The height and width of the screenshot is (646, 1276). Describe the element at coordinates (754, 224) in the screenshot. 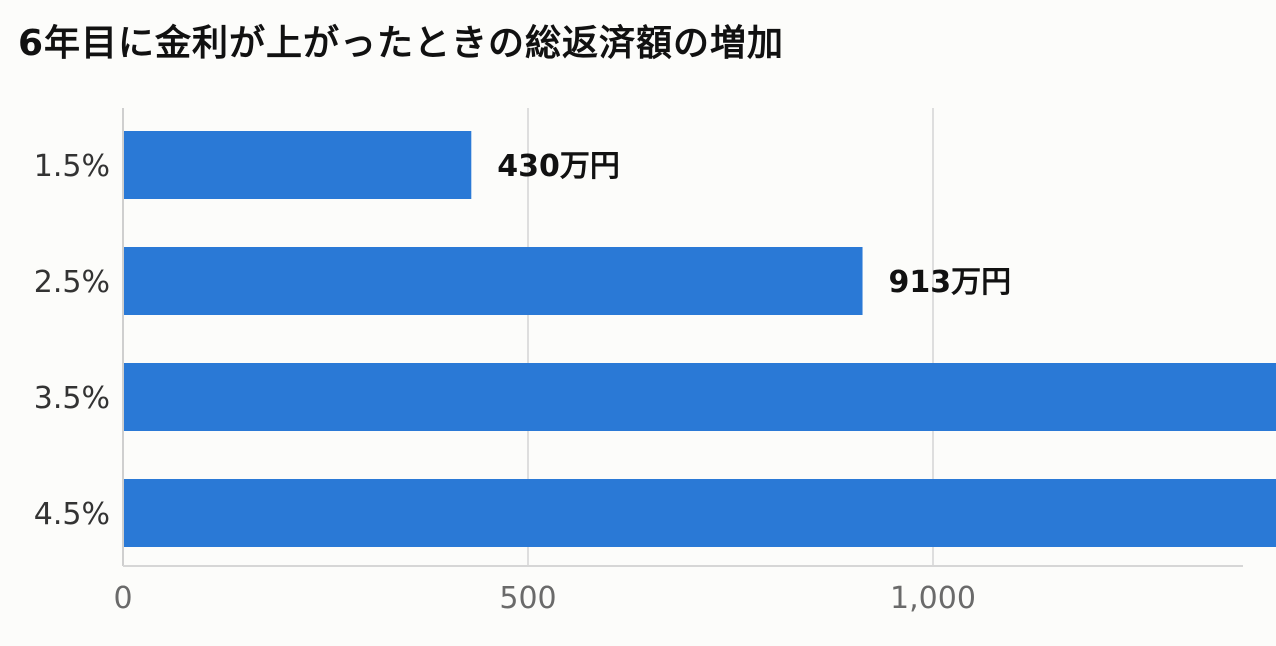

I see `data-labels: 430万円913万円1,484万円2,229万円` at that location.